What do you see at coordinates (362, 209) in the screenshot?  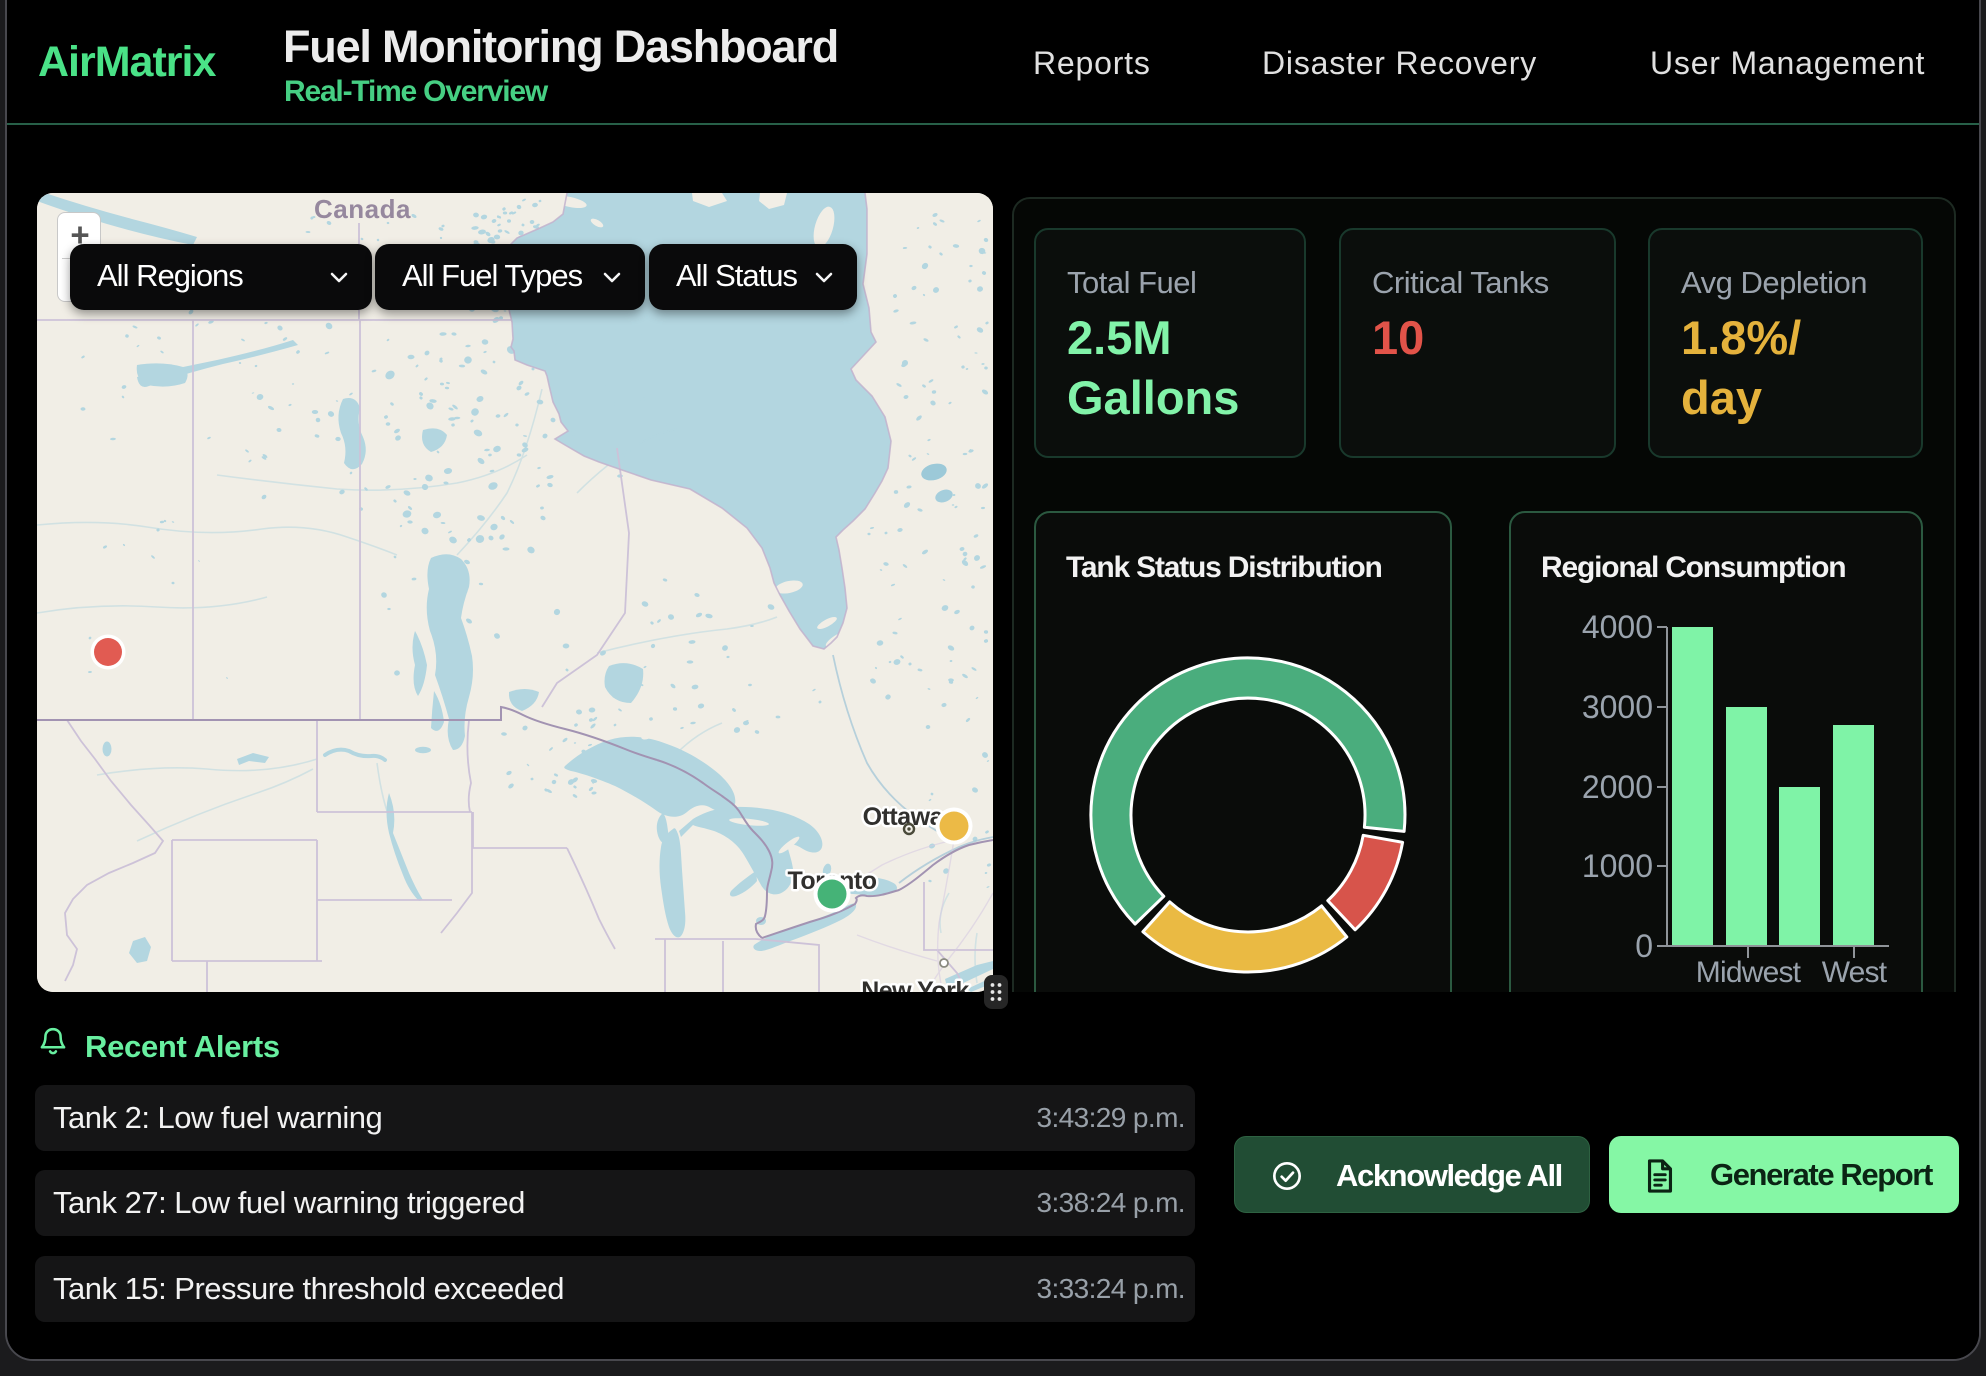 I see `svg-text: Canada` at bounding box center [362, 209].